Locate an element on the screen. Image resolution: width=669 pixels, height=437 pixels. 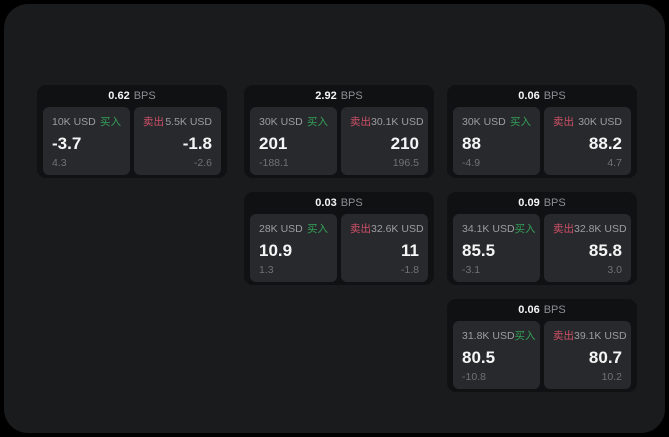
bps-value: 0.62 is located at coordinates (119, 96).